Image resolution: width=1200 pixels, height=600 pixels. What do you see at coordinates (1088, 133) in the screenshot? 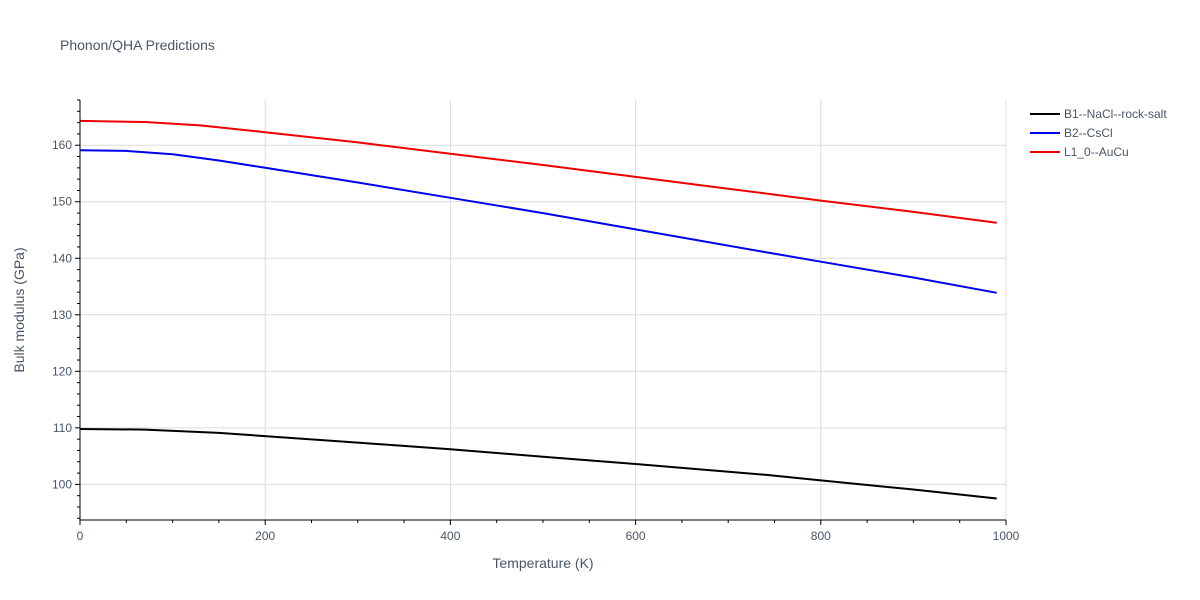
I see `legend-label: B2--CsCl` at bounding box center [1088, 133].